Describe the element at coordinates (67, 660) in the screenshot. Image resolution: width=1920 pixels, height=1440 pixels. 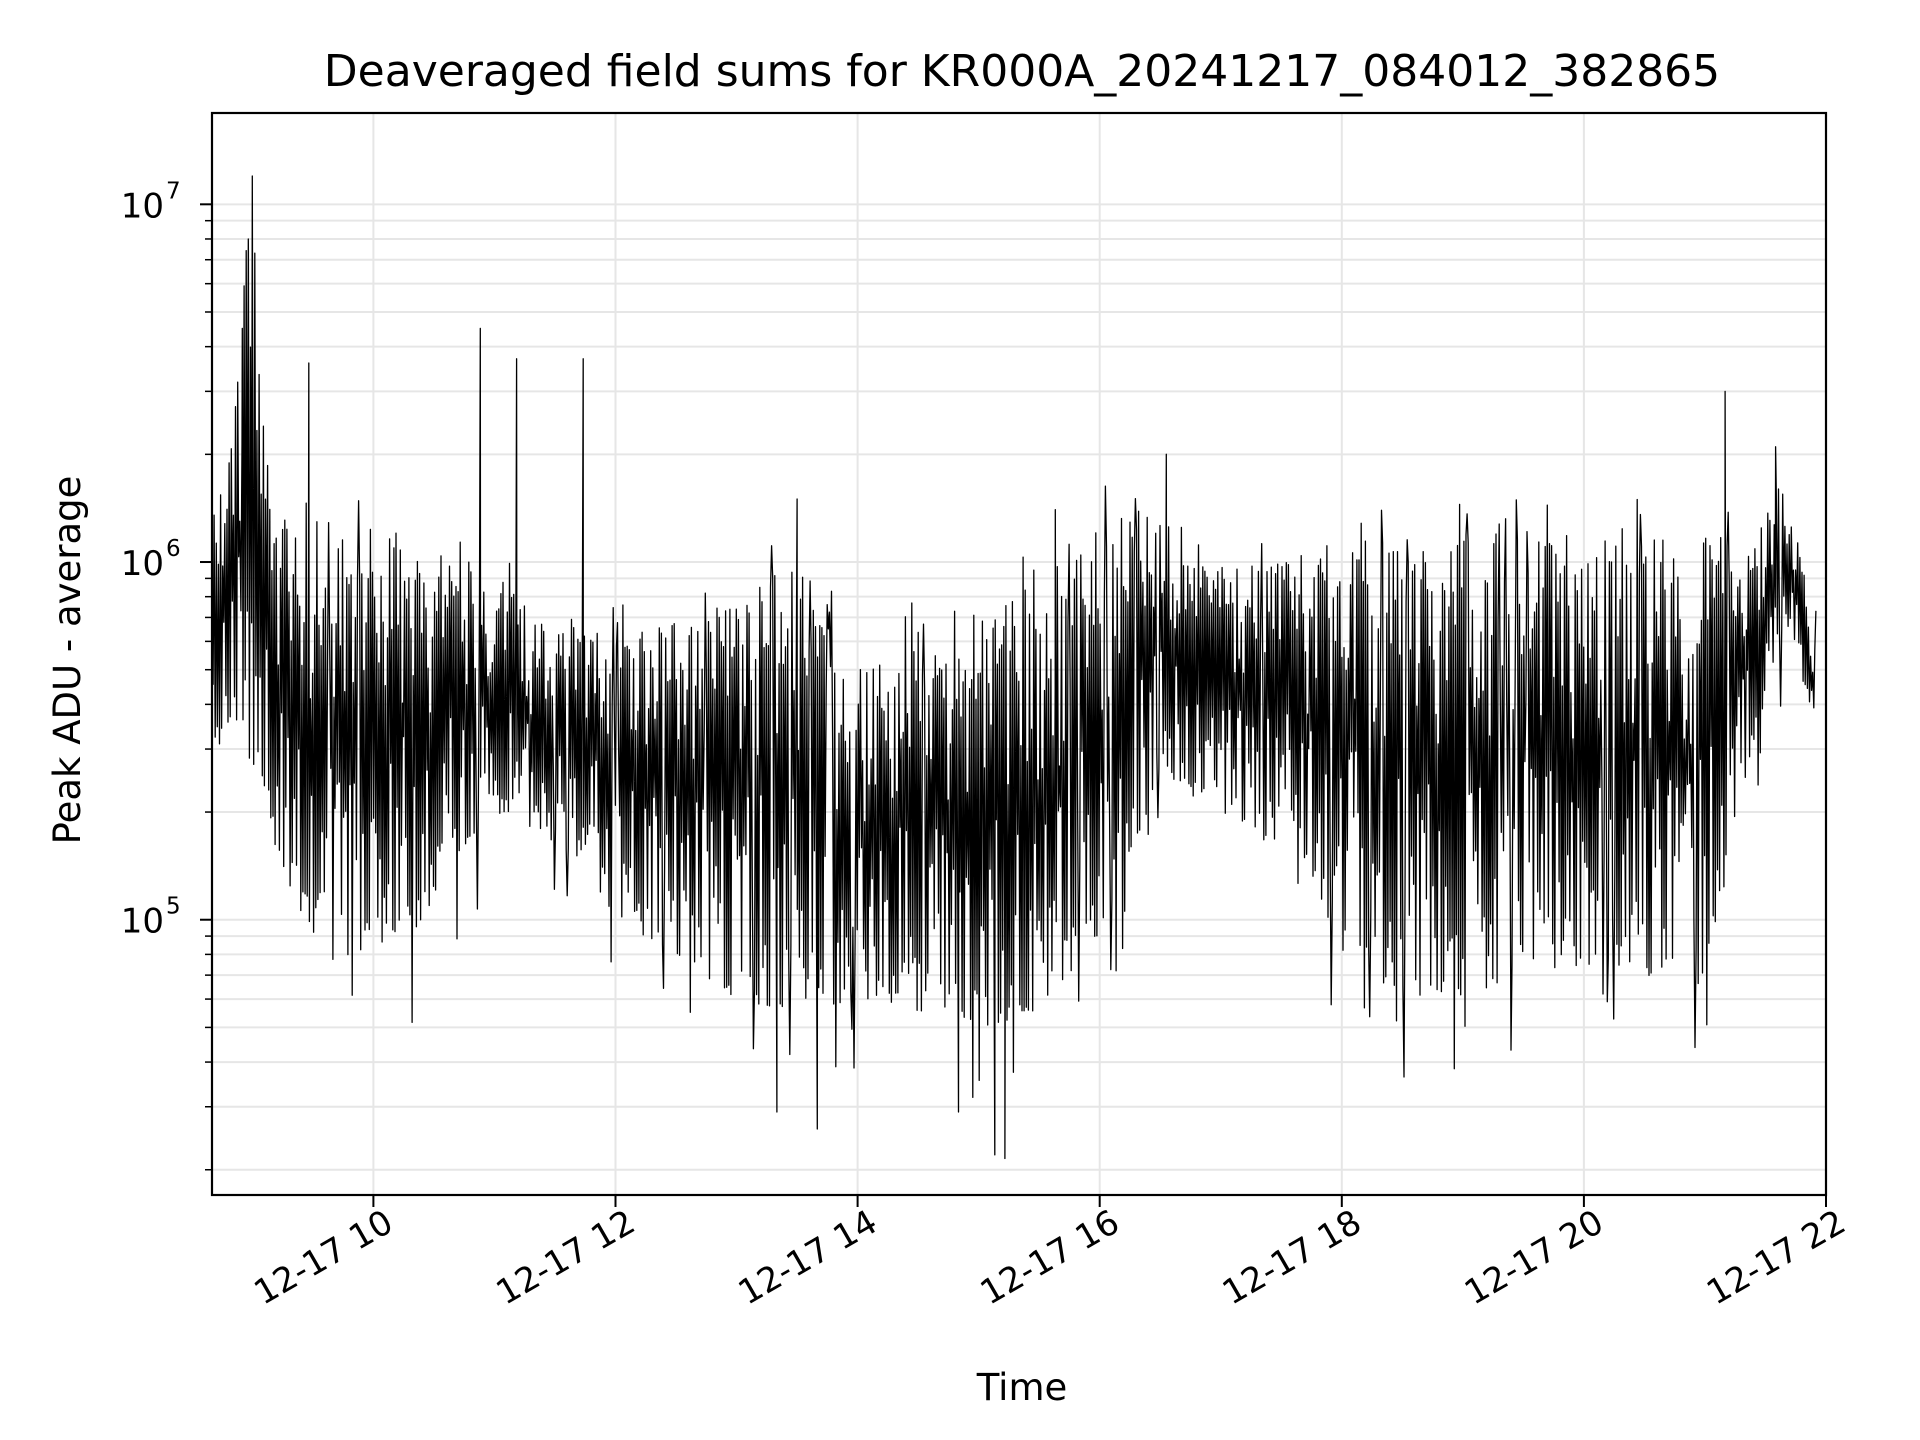
I see `y-axis-label: Peak ADU - average` at that location.